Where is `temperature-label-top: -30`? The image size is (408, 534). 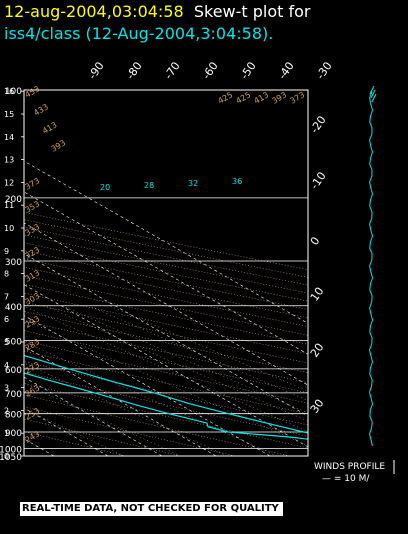
temperature-label-top: -30 is located at coordinates (324, 71).